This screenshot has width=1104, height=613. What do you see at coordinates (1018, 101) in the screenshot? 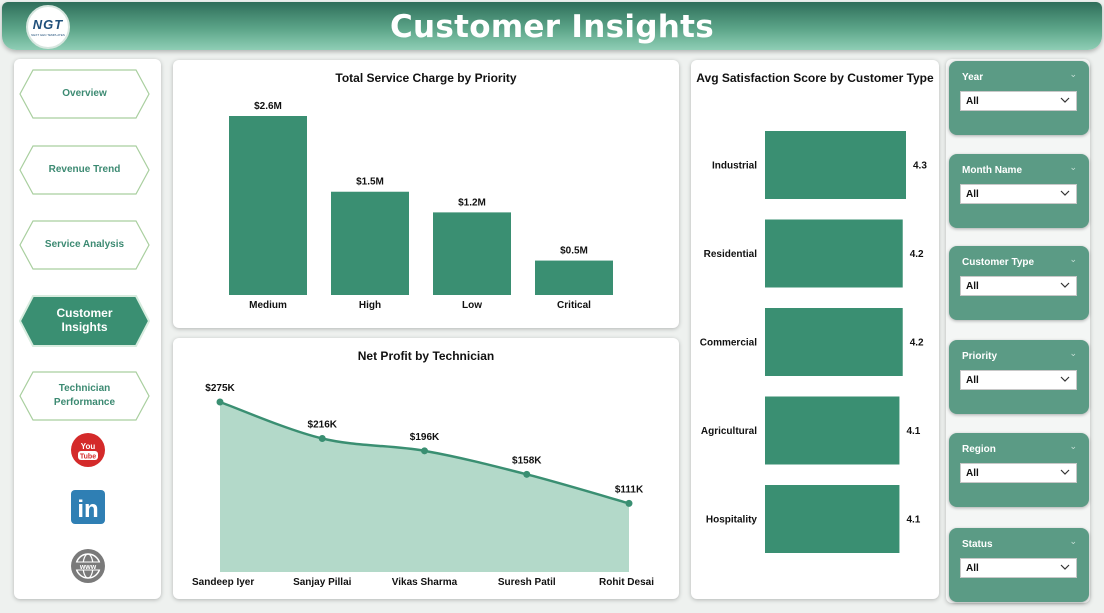
I see `year-dropdown: All` at bounding box center [1018, 101].